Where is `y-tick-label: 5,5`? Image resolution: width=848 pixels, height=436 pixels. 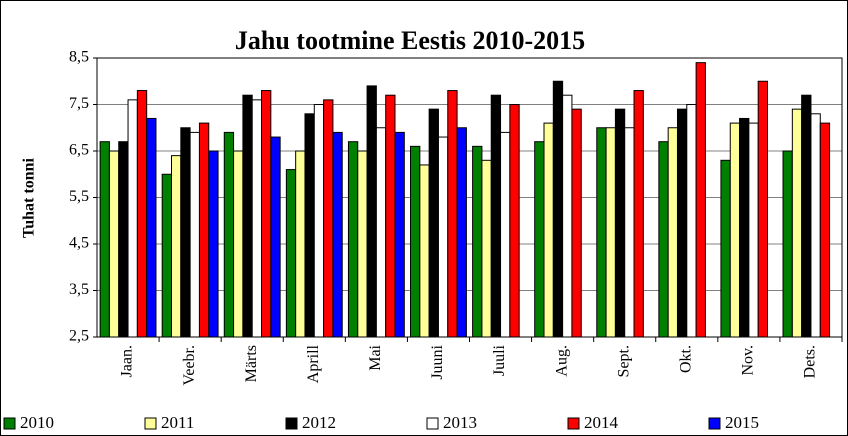
y-tick-label: 5,5 is located at coordinates (79, 196).